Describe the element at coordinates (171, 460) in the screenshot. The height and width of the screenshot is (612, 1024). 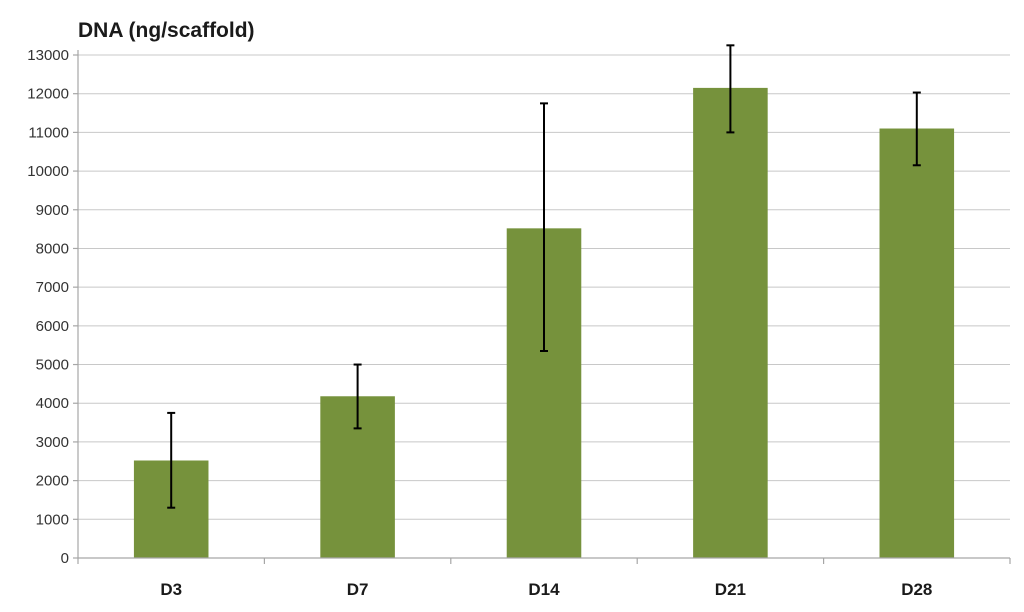
I see `error-bar-D3` at that location.